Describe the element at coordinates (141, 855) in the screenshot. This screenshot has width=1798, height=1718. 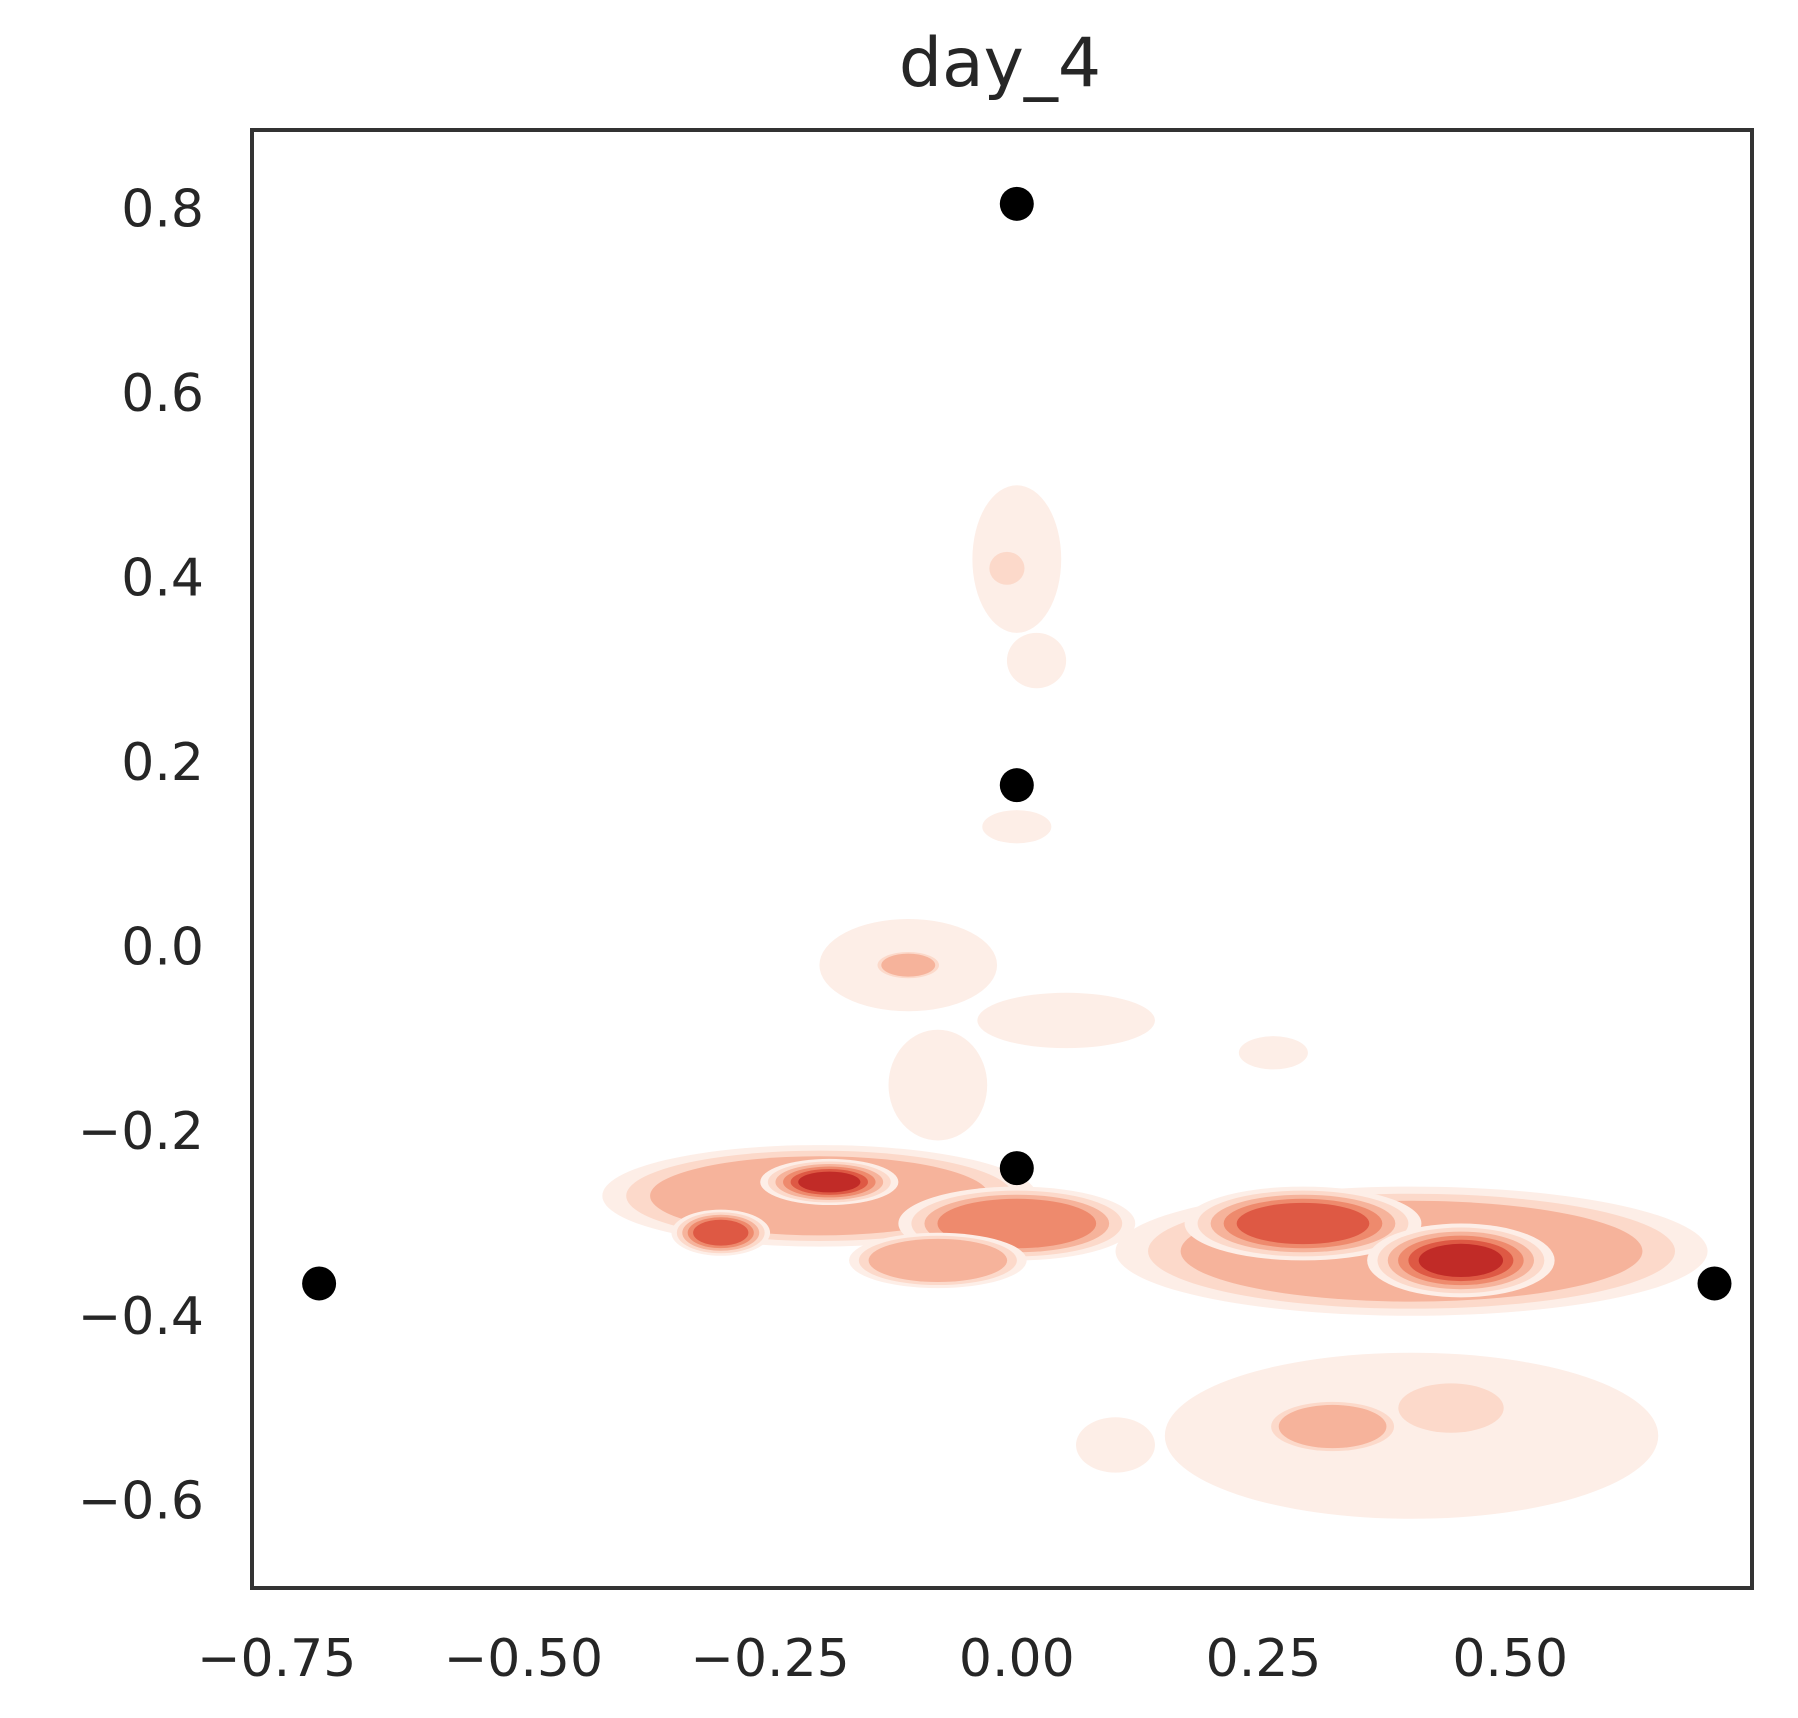
I see `y-axis-ticks: 0.8 0.6 0.4 0.2 0.0 −0.2 −0.4 −0.6` at that location.